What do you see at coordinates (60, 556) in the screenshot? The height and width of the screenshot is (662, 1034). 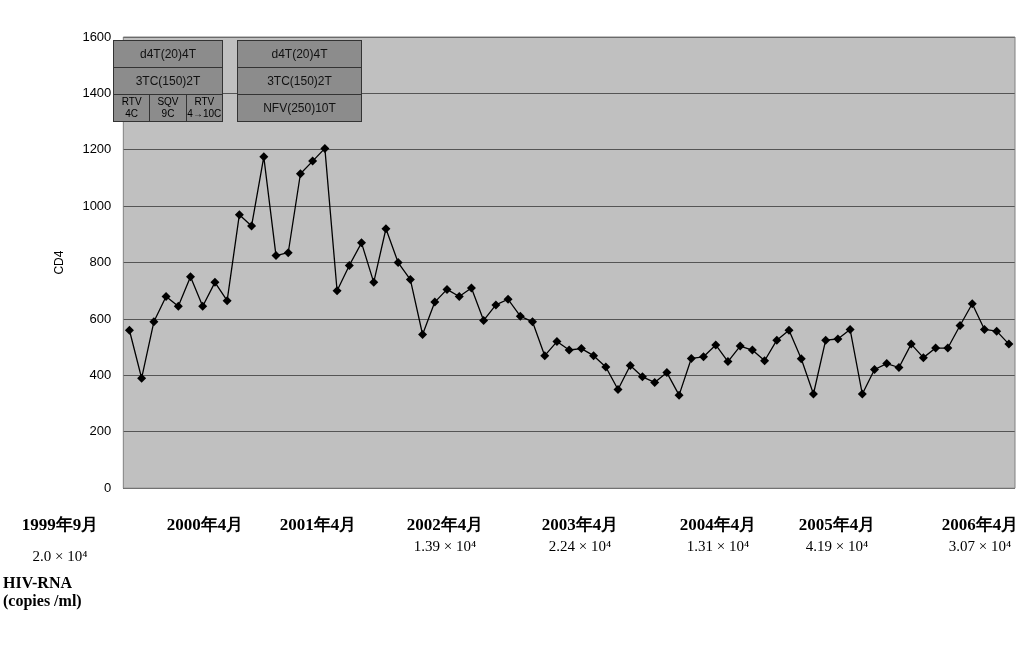 I see `text: 2.0 × 10⁴` at bounding box center [60, 556].